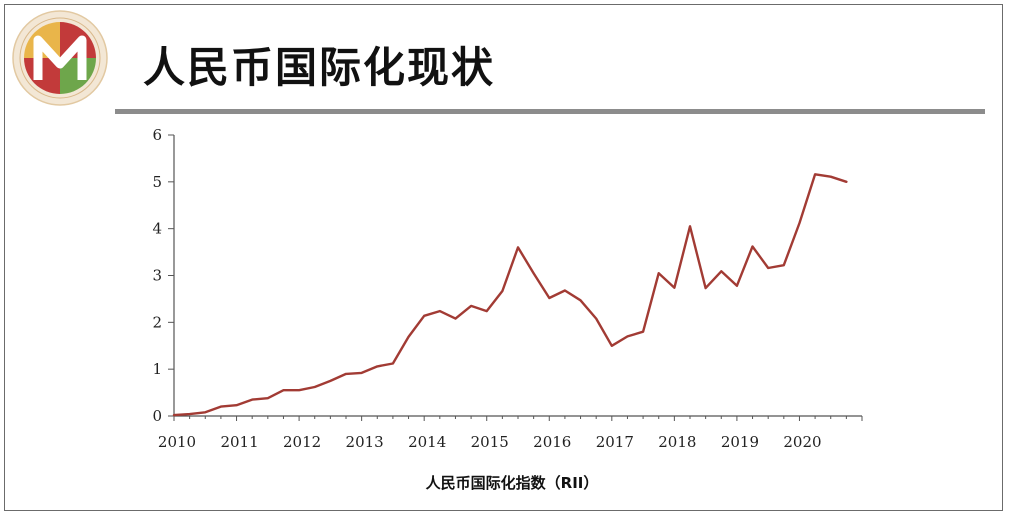 This screenshot has height=517, width=1009. What do you see at coordinates (157, 135) in the screenshot?
I see `y-tick-label: 6` at bounding box center [157, 135].